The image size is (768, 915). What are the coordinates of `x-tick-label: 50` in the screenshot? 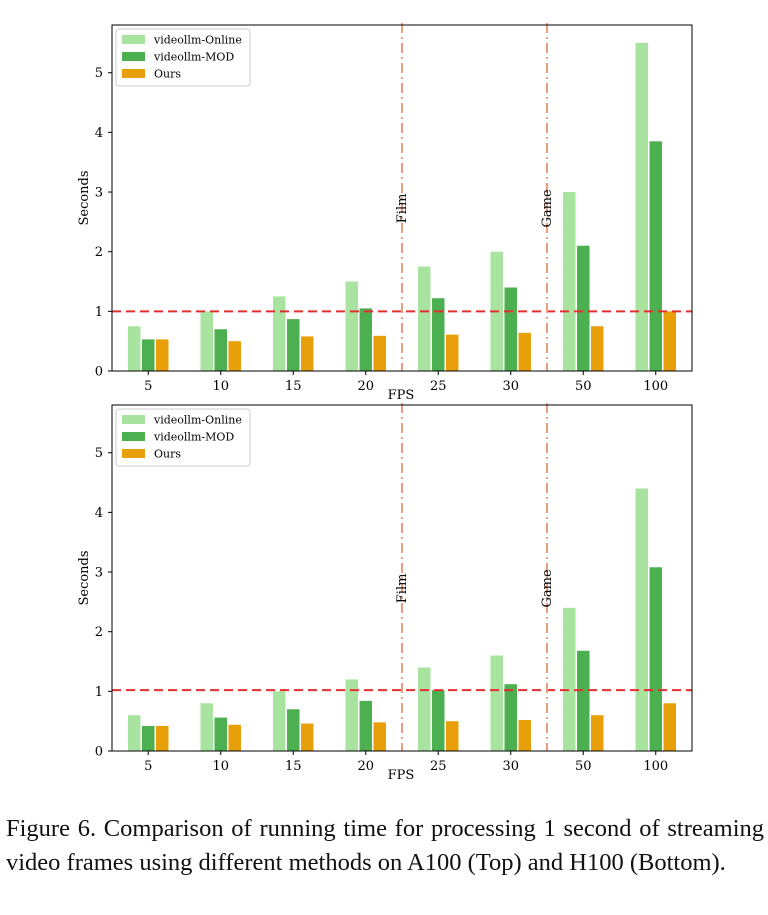 It's located at (583, 766).